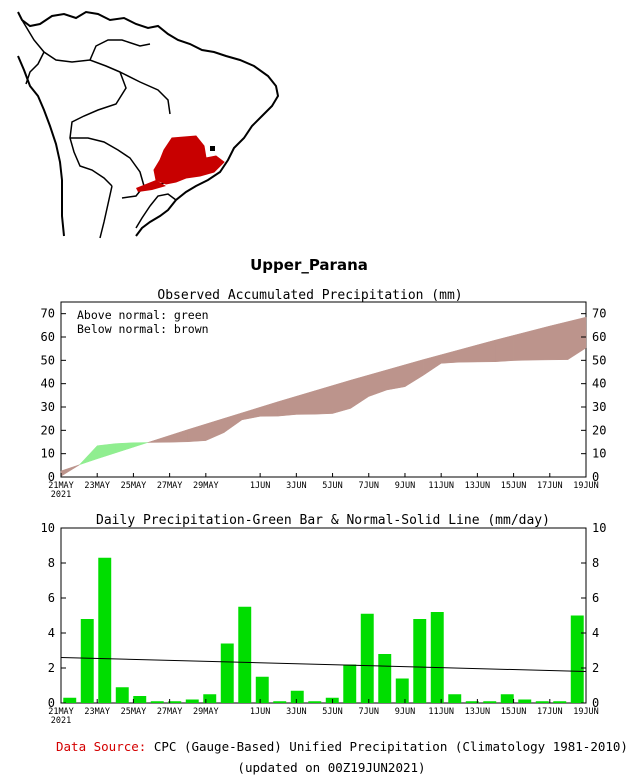 This screenshot has width=643, height=778. I want to click on accum-xtick-label: 21MAY, so click(61, 486).